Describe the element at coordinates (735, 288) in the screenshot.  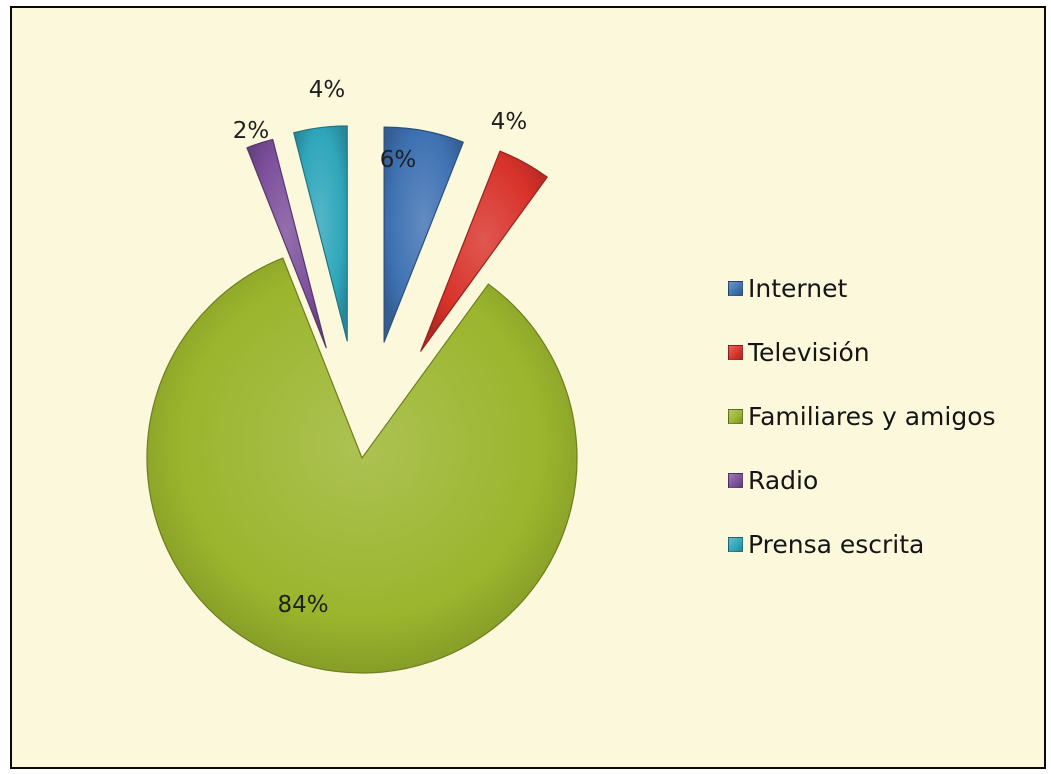
I see `legend-swatch-internet` at that location.